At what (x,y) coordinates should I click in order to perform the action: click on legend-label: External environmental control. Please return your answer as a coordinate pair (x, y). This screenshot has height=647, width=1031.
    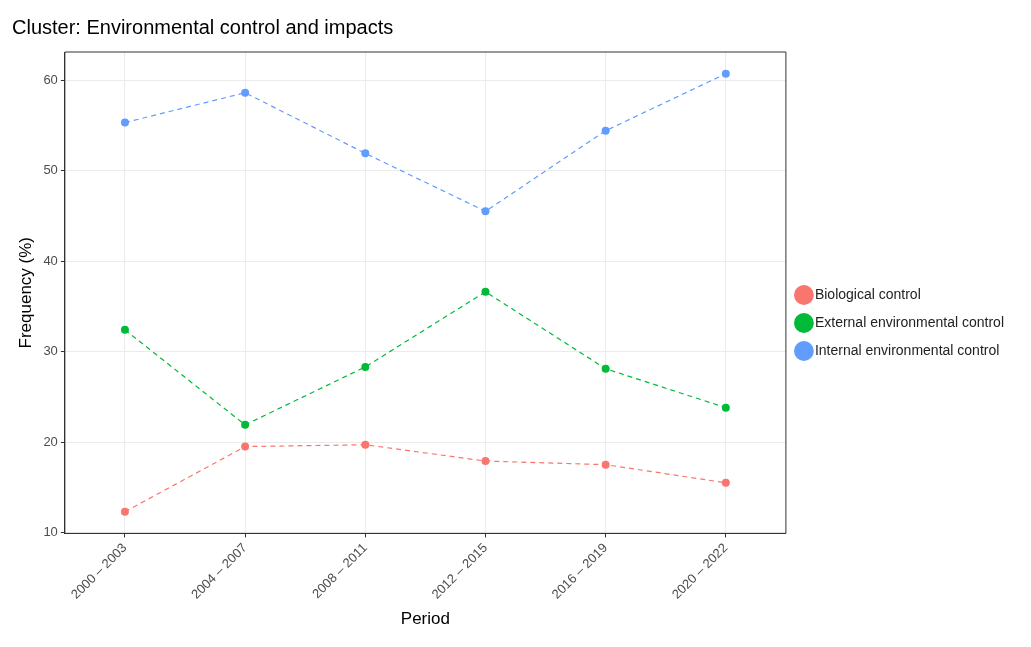
    Looking at the image, I should click on (909, 321).